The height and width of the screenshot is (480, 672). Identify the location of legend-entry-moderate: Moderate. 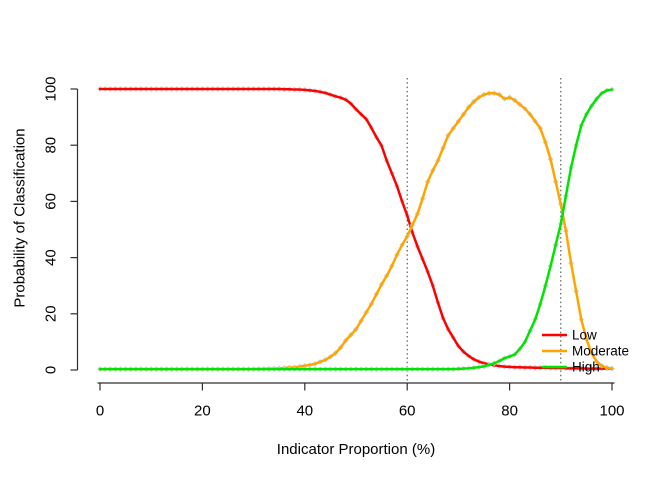
(585, 351).